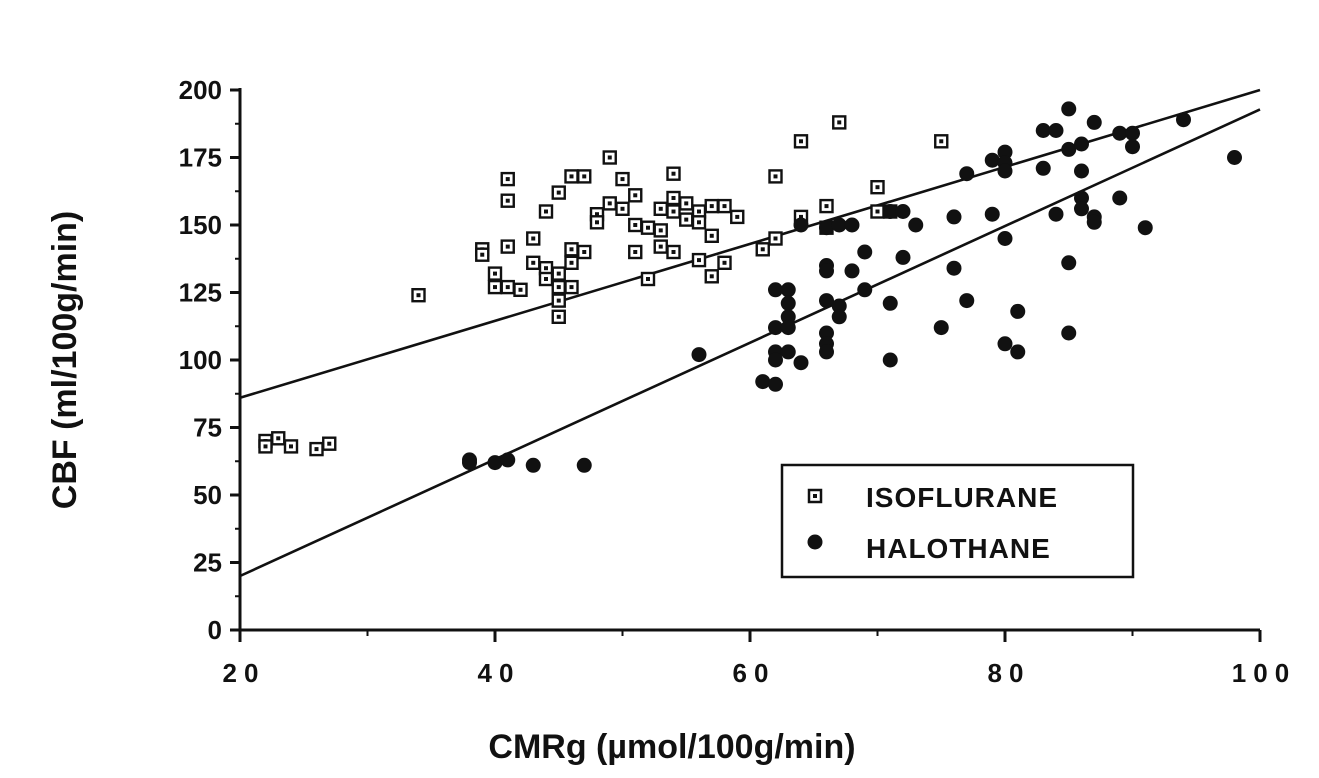  What do you see at coordinates (200, 225) in the screenshot?
I see `y-tick-label: 150` at bounding box center [200, 225].